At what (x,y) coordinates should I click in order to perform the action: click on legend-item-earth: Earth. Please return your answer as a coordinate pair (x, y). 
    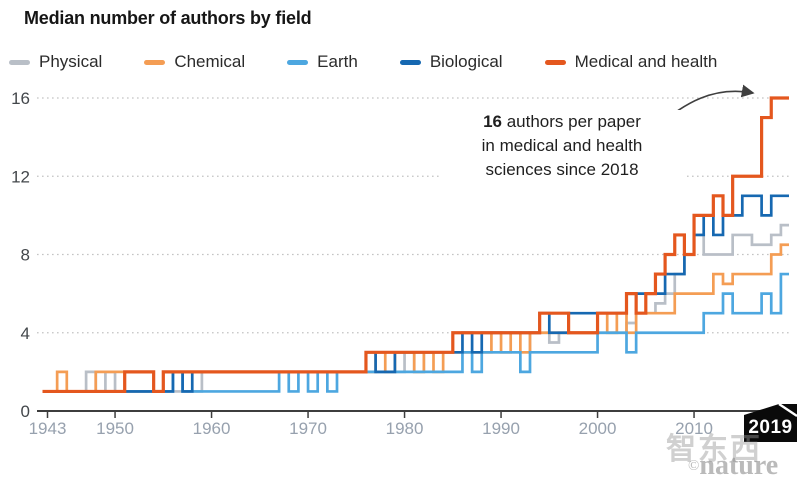
    Looking at the image, I should click on (322, 62).